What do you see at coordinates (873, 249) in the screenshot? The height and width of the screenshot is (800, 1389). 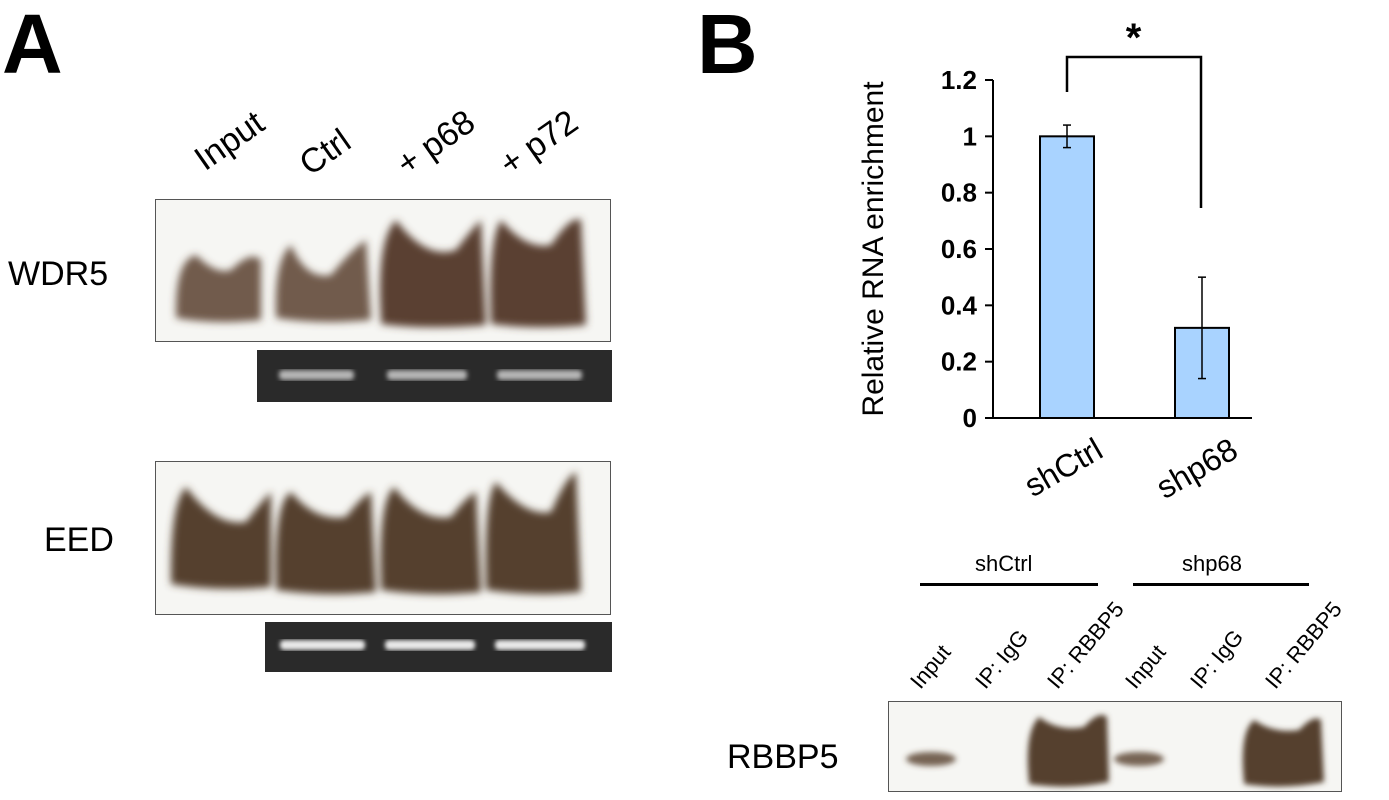 I see `y-axis-label: Relative RNA enrichment` at bounding box center [873, 249].